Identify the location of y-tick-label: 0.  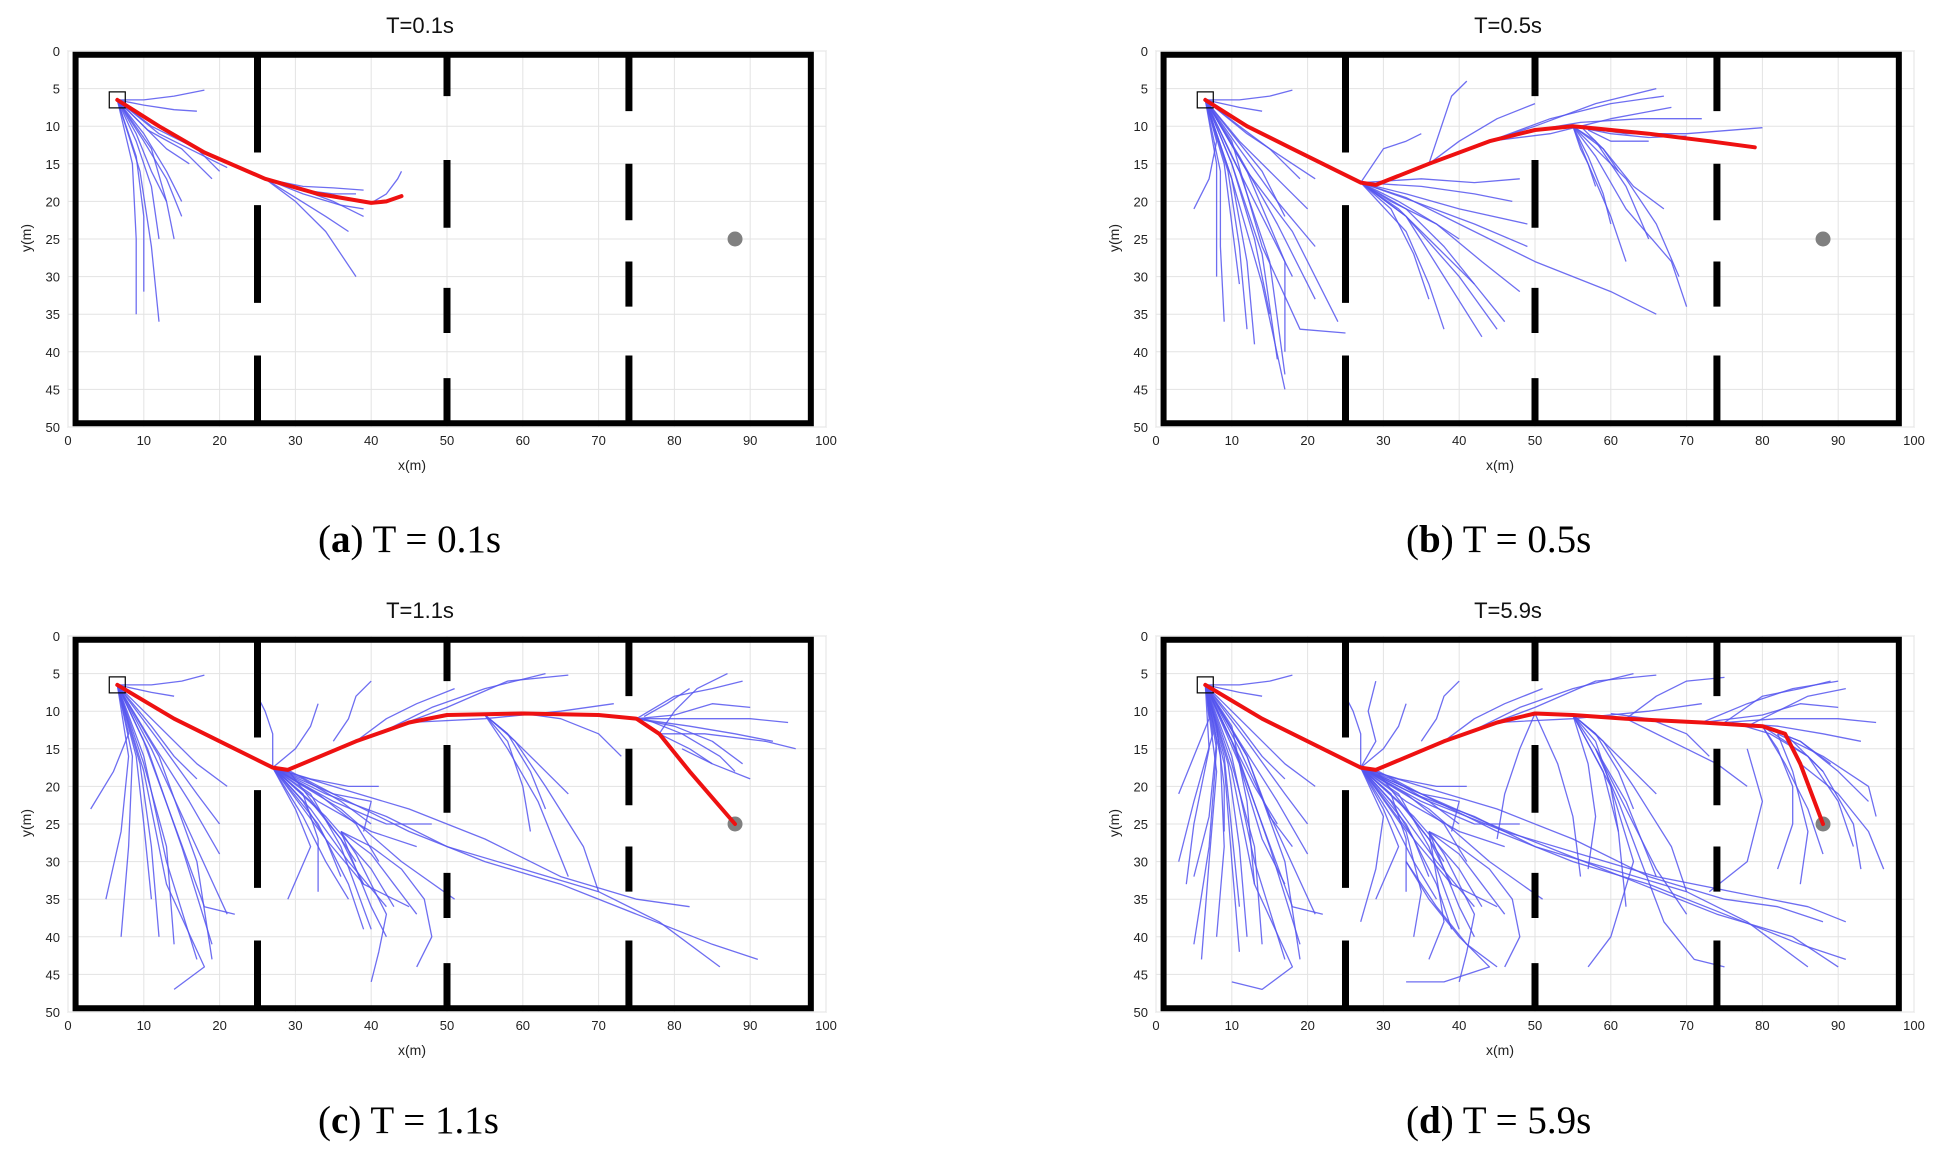
(1144, 51).